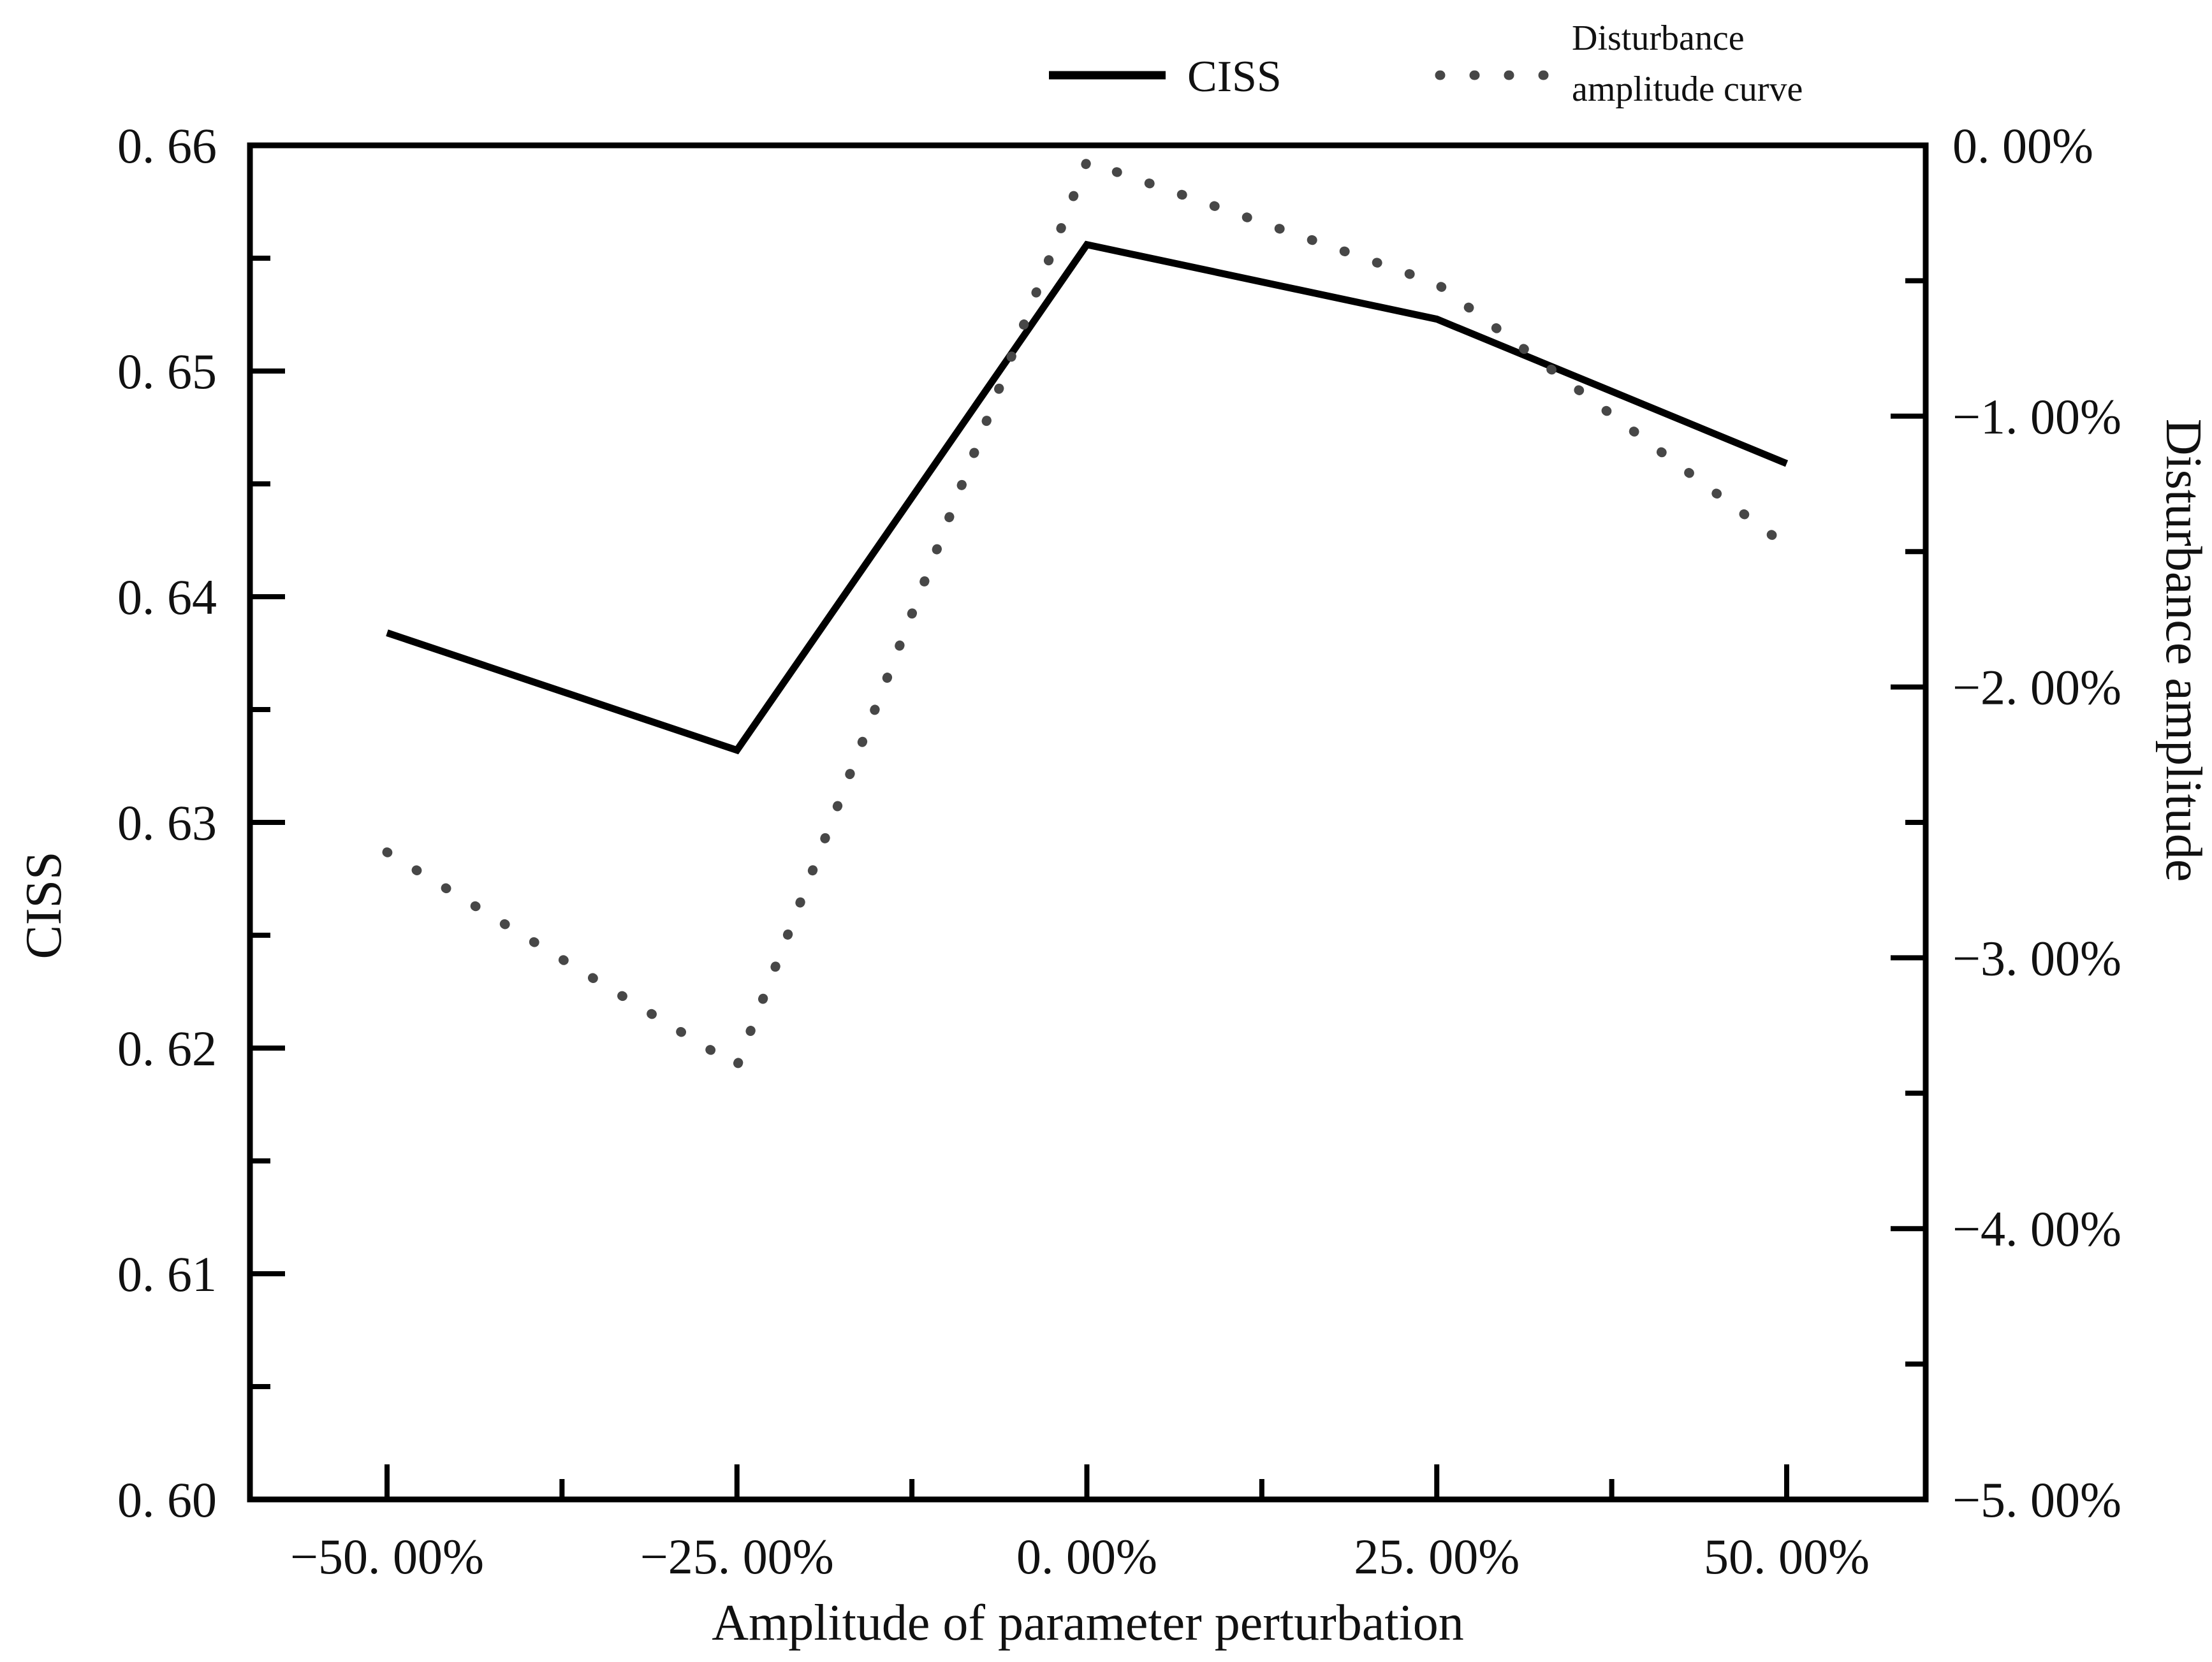 This screenshot has height=1662, width=2212. Describe the element at coordinates (167, 1274) in the screenshot. I see `y-left-tick-label: 0. 61` at that location.